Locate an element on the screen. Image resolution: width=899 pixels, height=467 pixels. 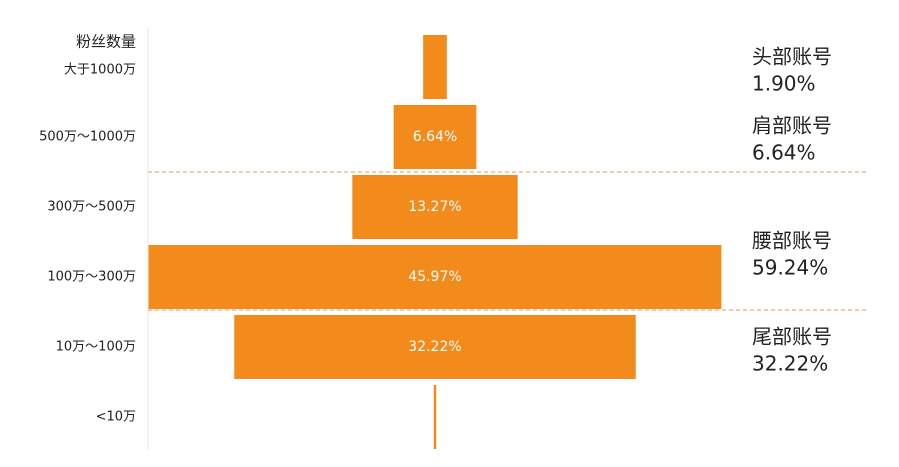
y-tick-label: 10万～100万 is located at coordinates (96, 347).